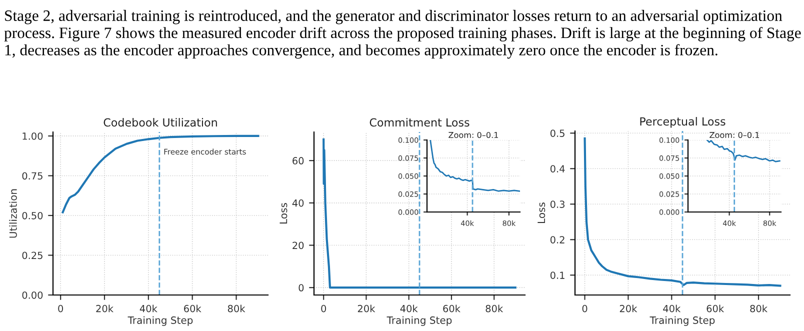 This screenshot has height=331, width=804. I want to click on y-tick-label: 40, so click(298, 203).